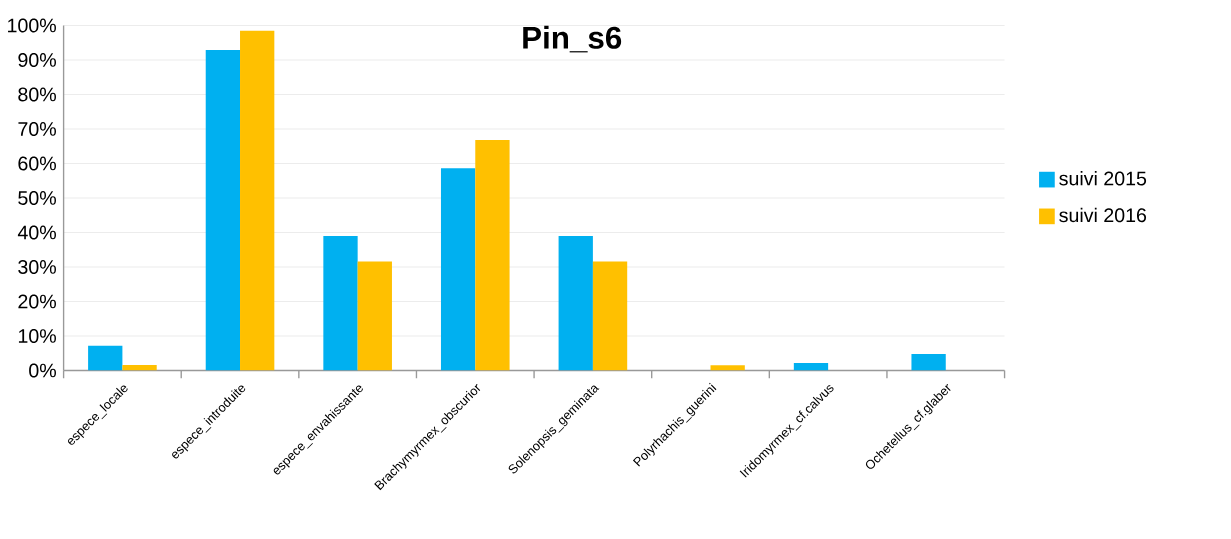 This screenshot has width=1231, height=539. Describe the element at coordinates (37, 129) in the screenshot. I see `y-tick-label: 70%` at that location.